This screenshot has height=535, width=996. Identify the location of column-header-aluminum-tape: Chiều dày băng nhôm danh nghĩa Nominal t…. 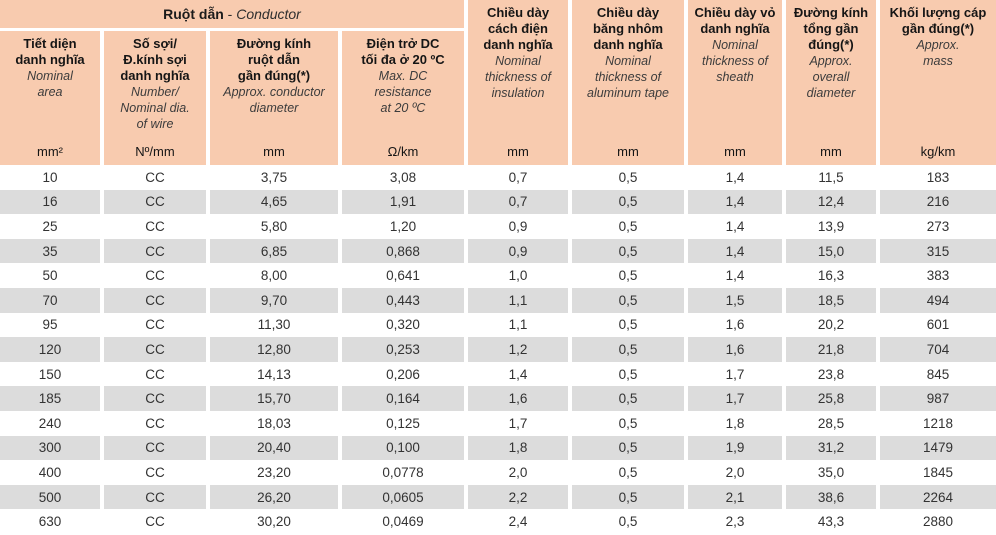
(628, 82).